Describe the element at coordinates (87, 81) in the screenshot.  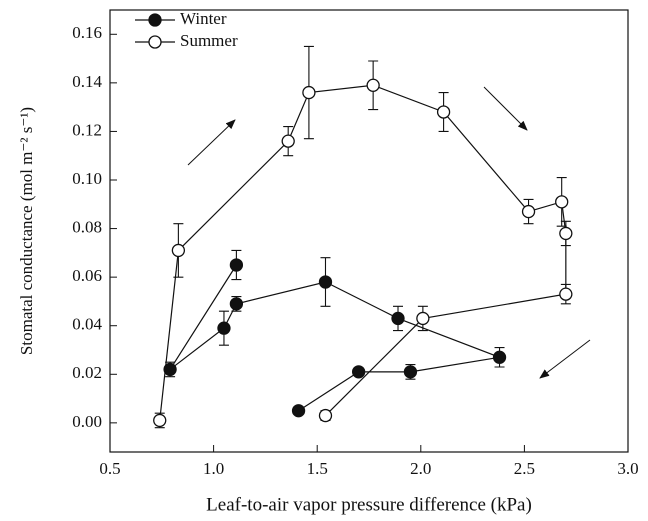
I see `y-tick-label: 0.14` at that location.